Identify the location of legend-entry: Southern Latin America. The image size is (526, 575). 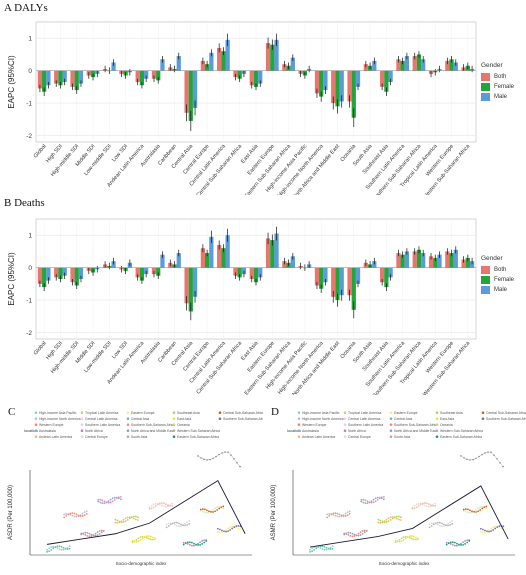
(365, 425).